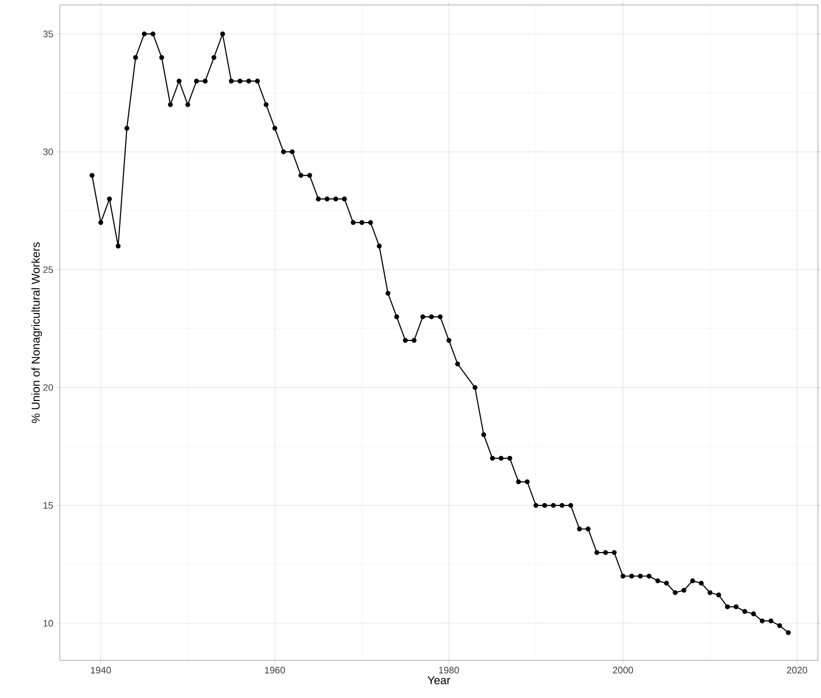  Describe the element at coordinates (275, 670) in the screenshot. I see `x-tick-label: 1960` at that location.